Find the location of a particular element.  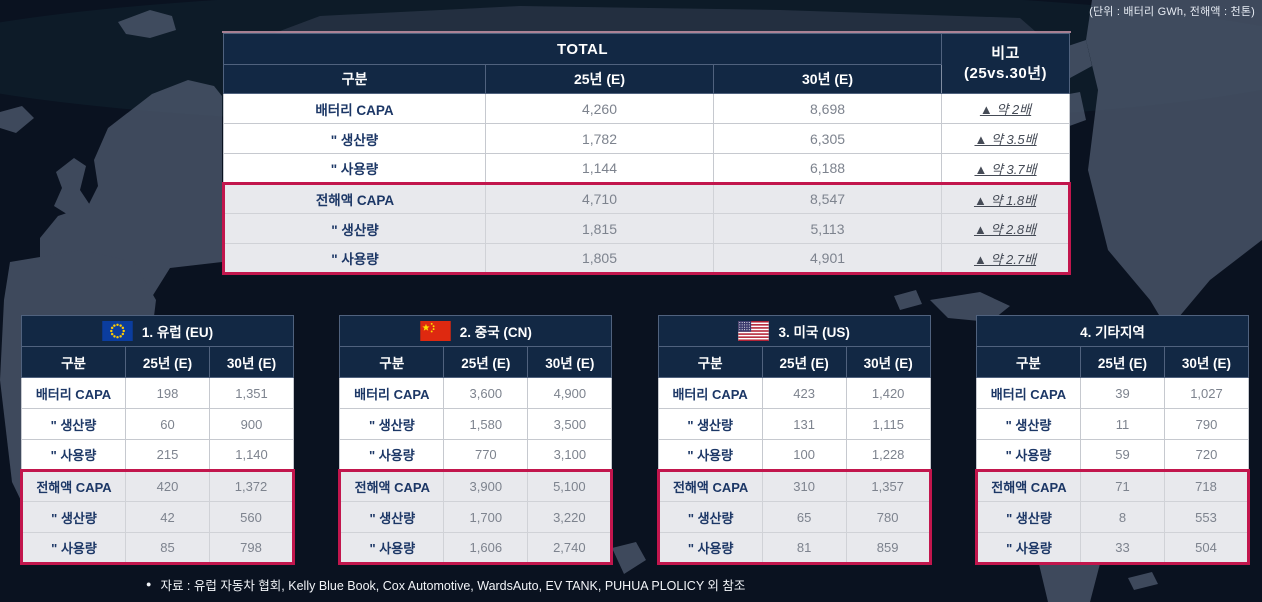

value-30e: 5,113 is located at coordinates (827, 228).